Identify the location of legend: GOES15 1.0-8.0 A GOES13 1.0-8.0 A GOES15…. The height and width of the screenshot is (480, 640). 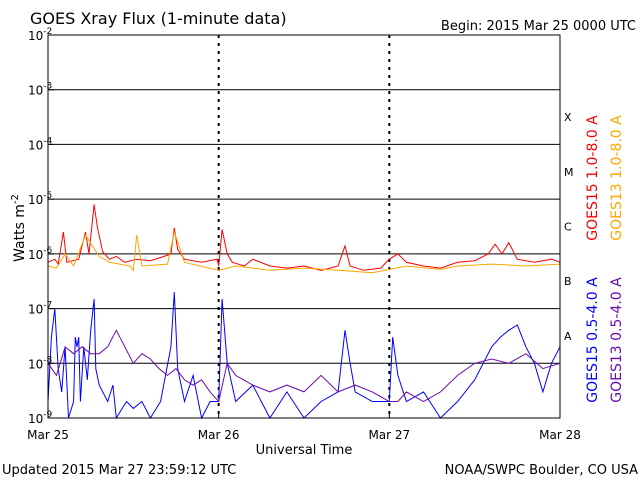
(605, 259).